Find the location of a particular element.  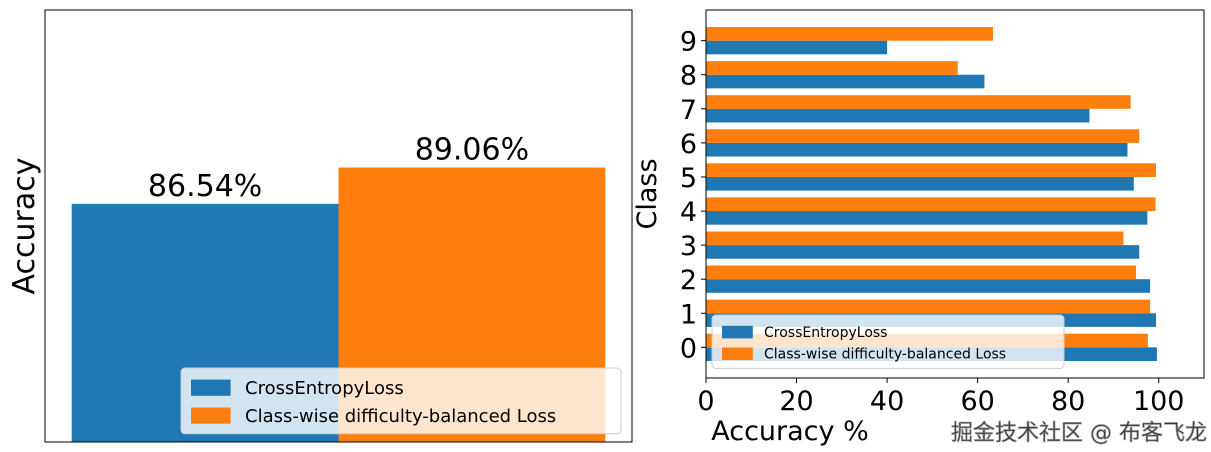

data-label: 89.06% is located at coordinates (472, 150).